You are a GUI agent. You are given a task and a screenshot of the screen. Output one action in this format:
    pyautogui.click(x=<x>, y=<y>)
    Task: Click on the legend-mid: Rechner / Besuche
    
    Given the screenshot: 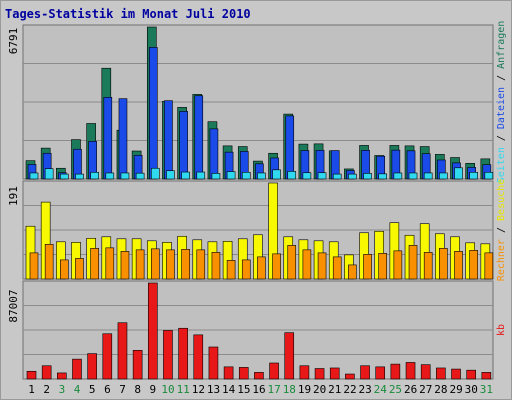 What is the action you would take?
    pyautogui.click(x=501, y=230)
    